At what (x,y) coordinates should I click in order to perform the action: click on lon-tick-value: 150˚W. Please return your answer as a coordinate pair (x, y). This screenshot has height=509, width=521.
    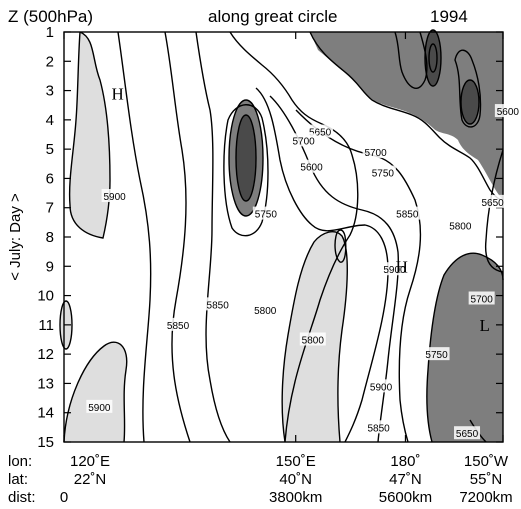
    Looking at the image, I should click on (486, 461).